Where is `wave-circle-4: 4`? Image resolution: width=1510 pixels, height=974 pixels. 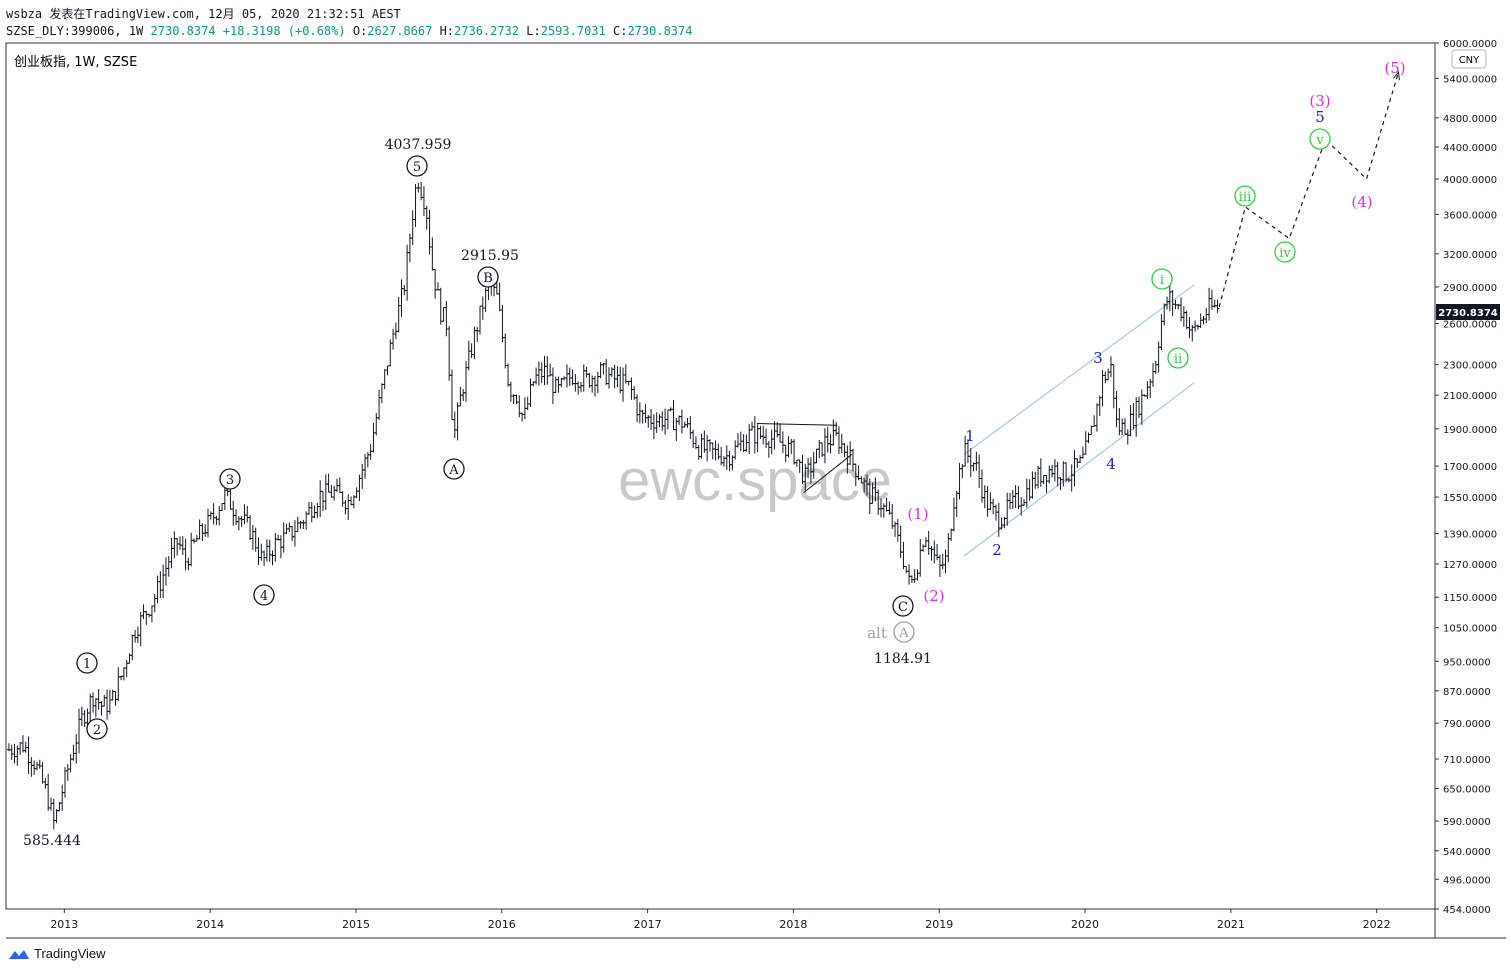 wave-circle-4: 4 is located at coordinates (264, 596).